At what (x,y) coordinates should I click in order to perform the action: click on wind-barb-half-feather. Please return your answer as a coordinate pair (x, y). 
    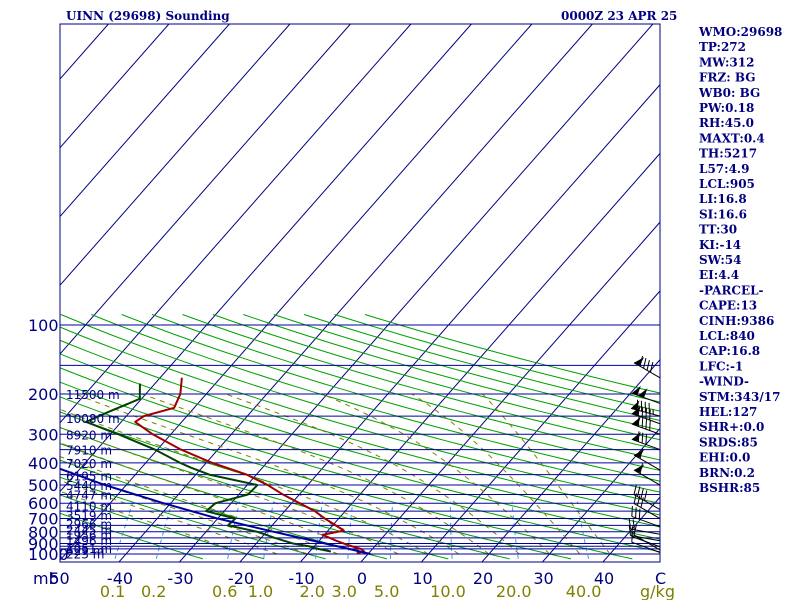
    Looking at the image, I should click on (634, 533).